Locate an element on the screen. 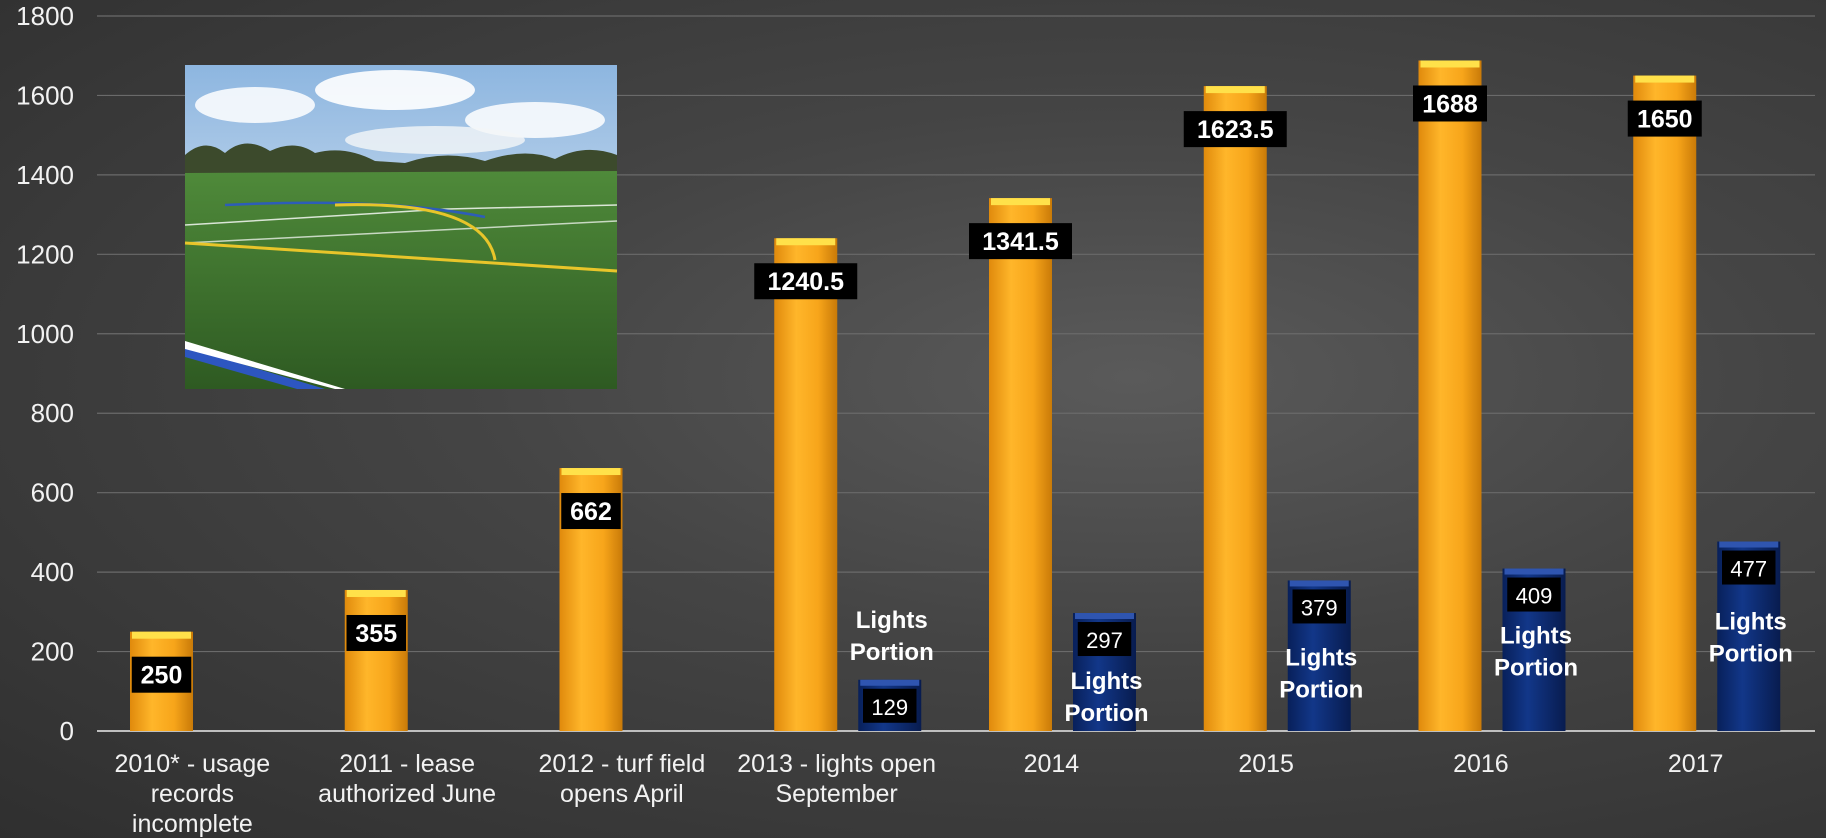 This screenshot has width=1826, height=838. data-label: 1688 is located at coordinates (1450, 104).